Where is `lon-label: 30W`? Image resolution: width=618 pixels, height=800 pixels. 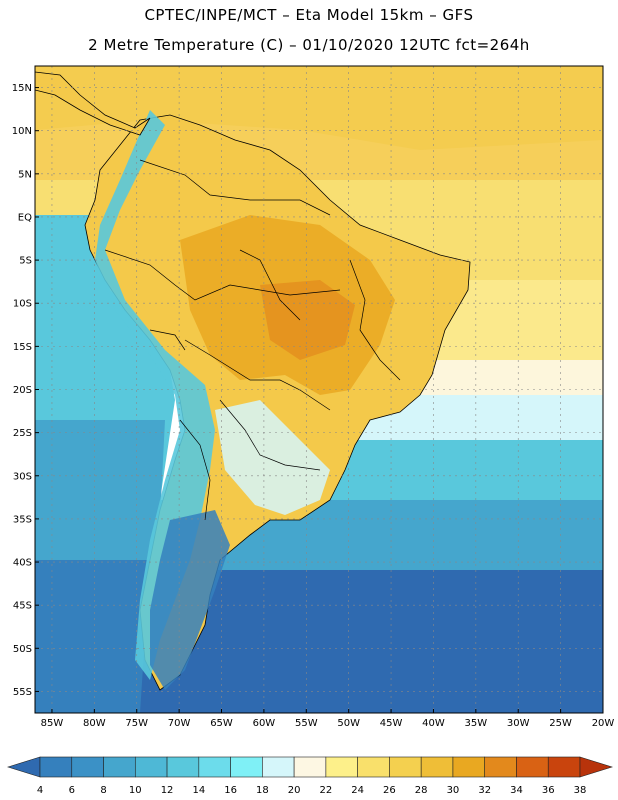 lon-label: 30W is located at coordinates (518, 723).